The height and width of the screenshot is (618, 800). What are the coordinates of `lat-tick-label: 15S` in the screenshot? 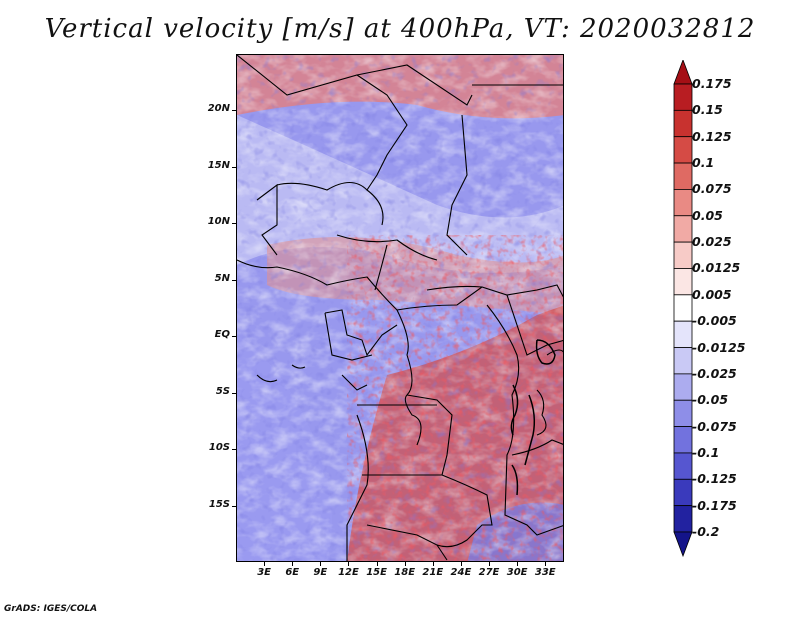 It's located at (219, 504).